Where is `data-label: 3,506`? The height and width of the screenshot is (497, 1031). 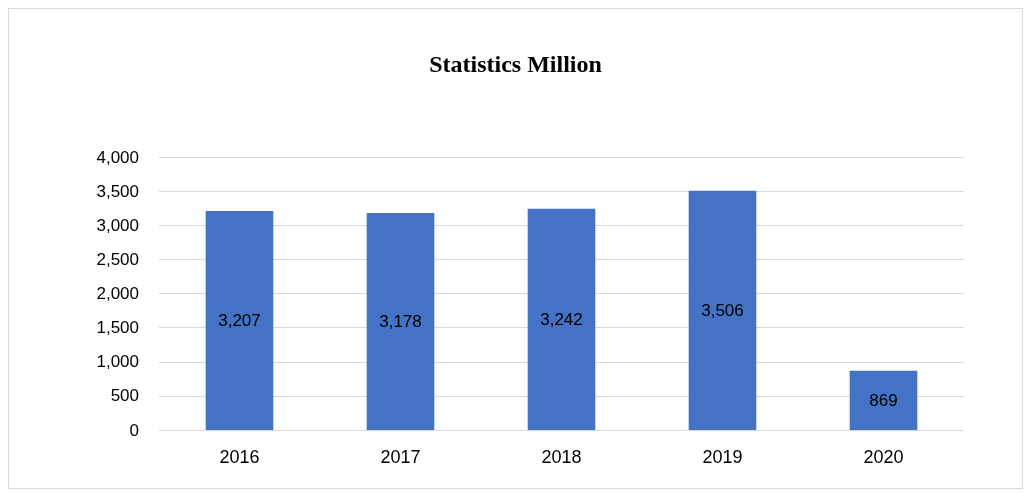
data-label: 3,506 is located at coordinates (722, 310).